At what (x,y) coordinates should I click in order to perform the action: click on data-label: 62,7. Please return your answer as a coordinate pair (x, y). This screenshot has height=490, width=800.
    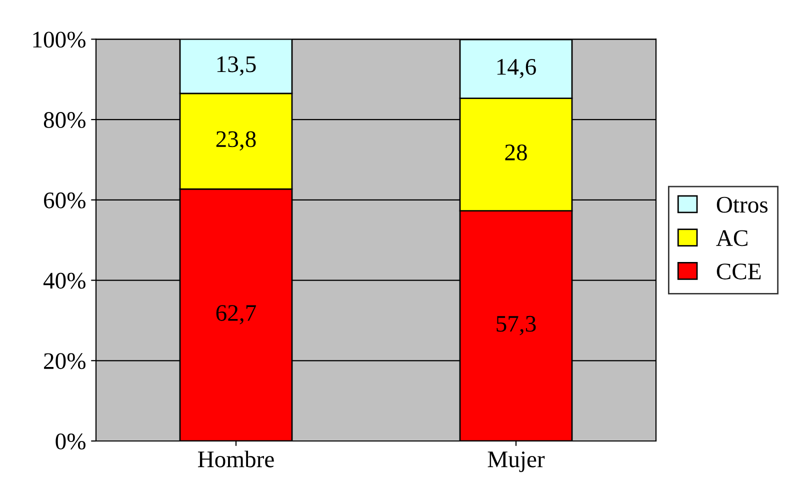
    Looking at the image, I should click on (236, 314).